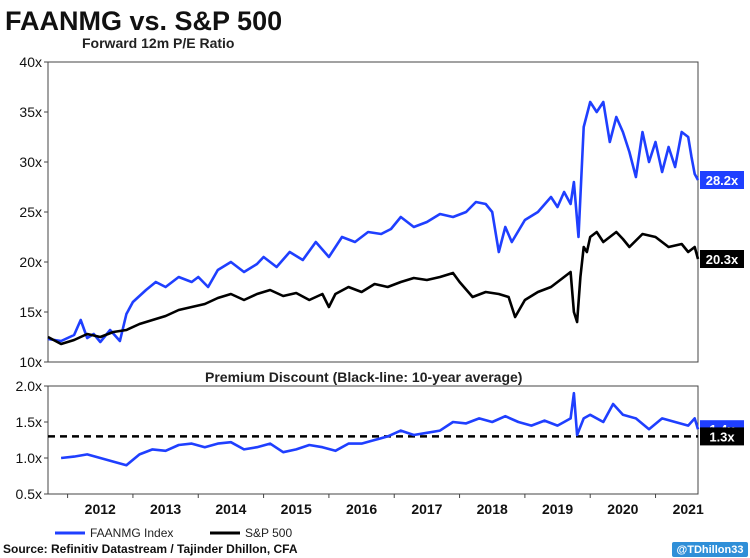  What do you see at coordinates (29, 458) in the screenshot?
I see `bottom-y-tick-label: 1.0x` at bounding box center [29, 458].